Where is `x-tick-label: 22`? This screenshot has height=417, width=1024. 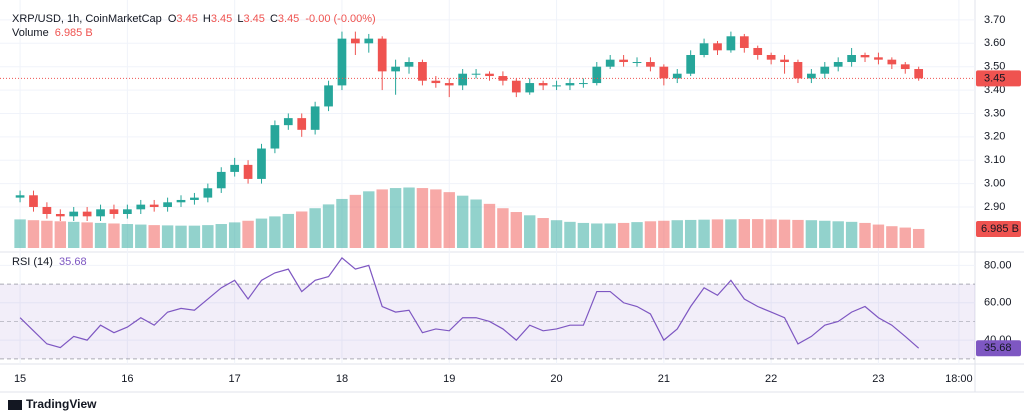 x-tick-label: 22 is located at coordinates (771, 379).